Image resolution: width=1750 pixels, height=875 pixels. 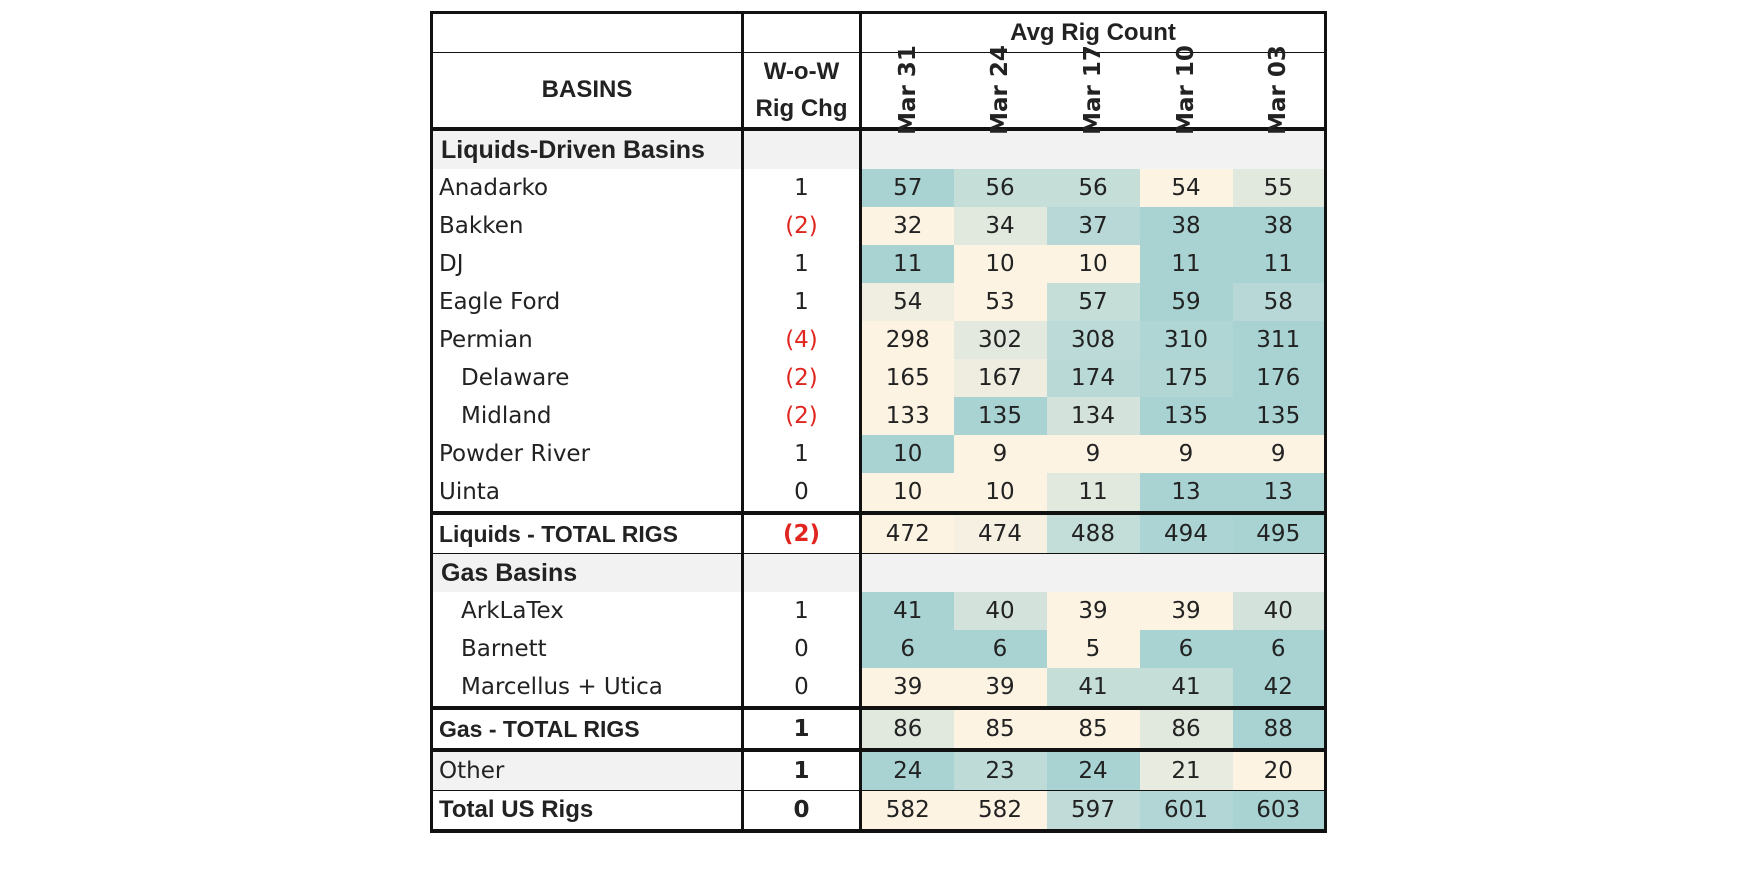 What do you see at coordinates (878, 416) in the screenshot?
I see `table-row: Midland (2) 133 135 134 135 135` at bounding box center [878, 416].